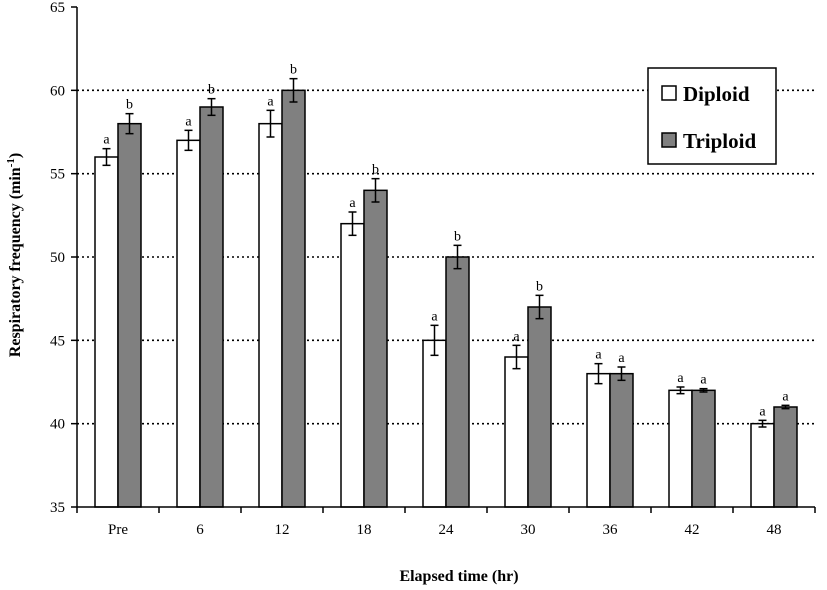 The height and width of the screenshot is (590, 827). I want to click on significance-label-diploid-48: a, so click(762, 411).